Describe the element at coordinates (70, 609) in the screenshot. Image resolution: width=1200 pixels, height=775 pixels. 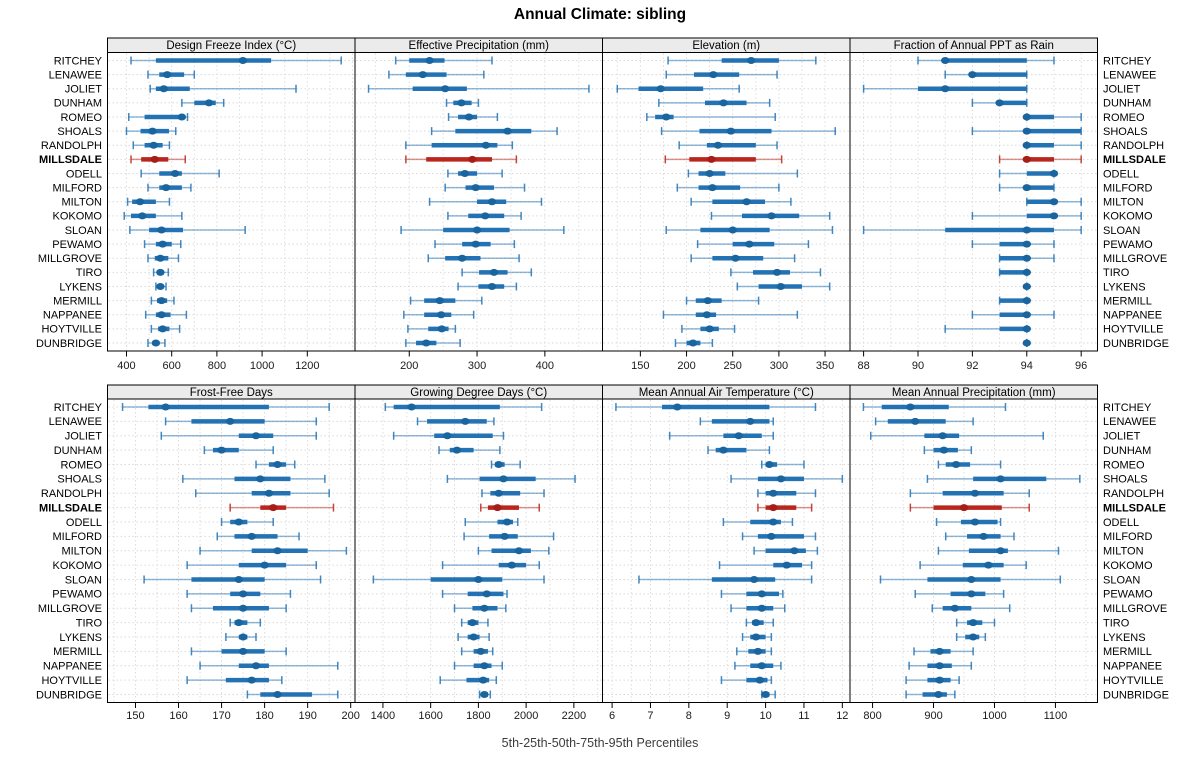
I see `series-label-left-millgrove: MILLGROVE` at that location.